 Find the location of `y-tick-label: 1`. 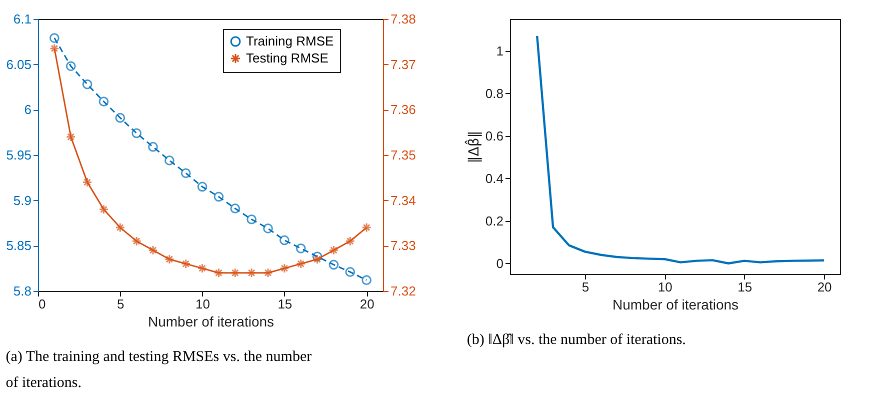

y-tick-label: 1 is located at coordinates (500, 50).